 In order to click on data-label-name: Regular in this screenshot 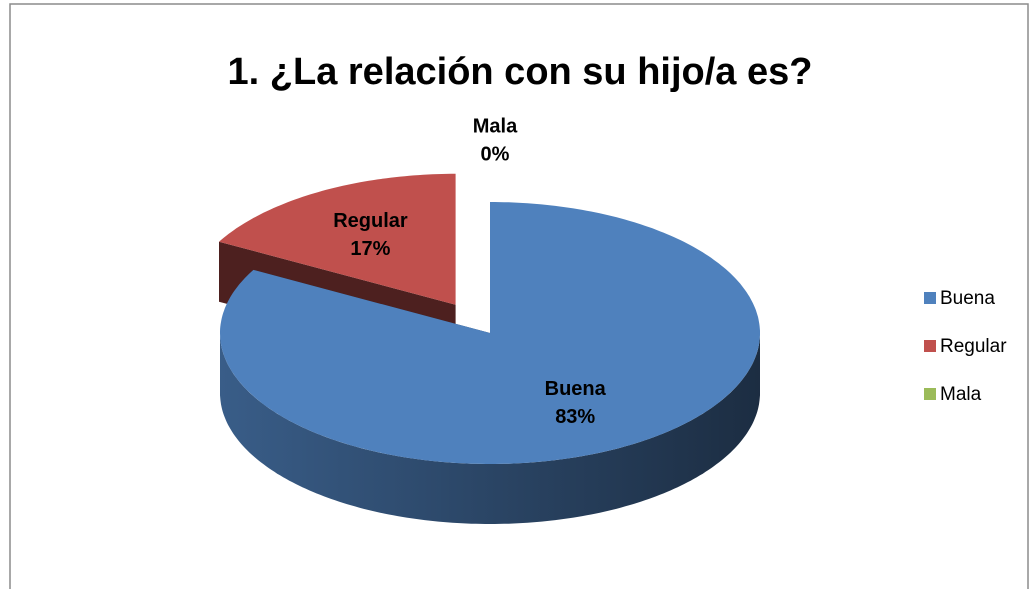, I will do `click(370, 221)`.